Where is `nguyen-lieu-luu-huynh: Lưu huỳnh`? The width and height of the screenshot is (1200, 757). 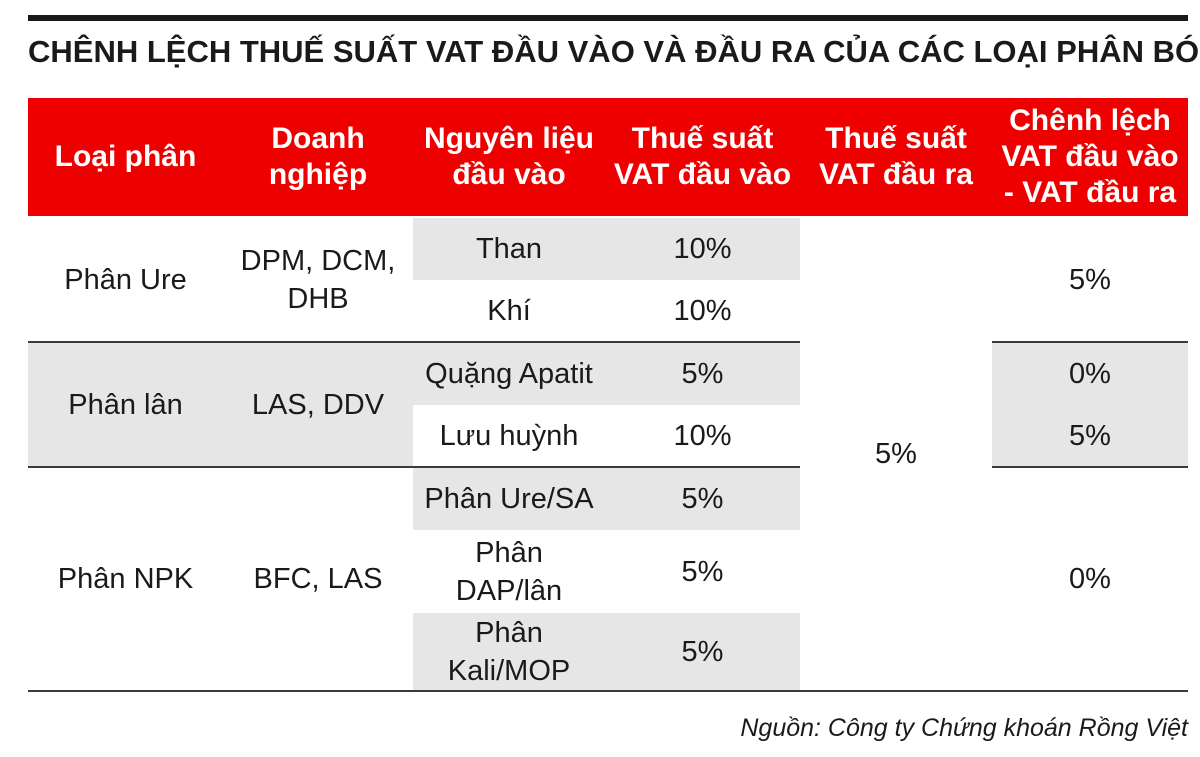
nguyen-lieu-luu-huynh: Lưu huỳnh is located at coordinates (509, 435).